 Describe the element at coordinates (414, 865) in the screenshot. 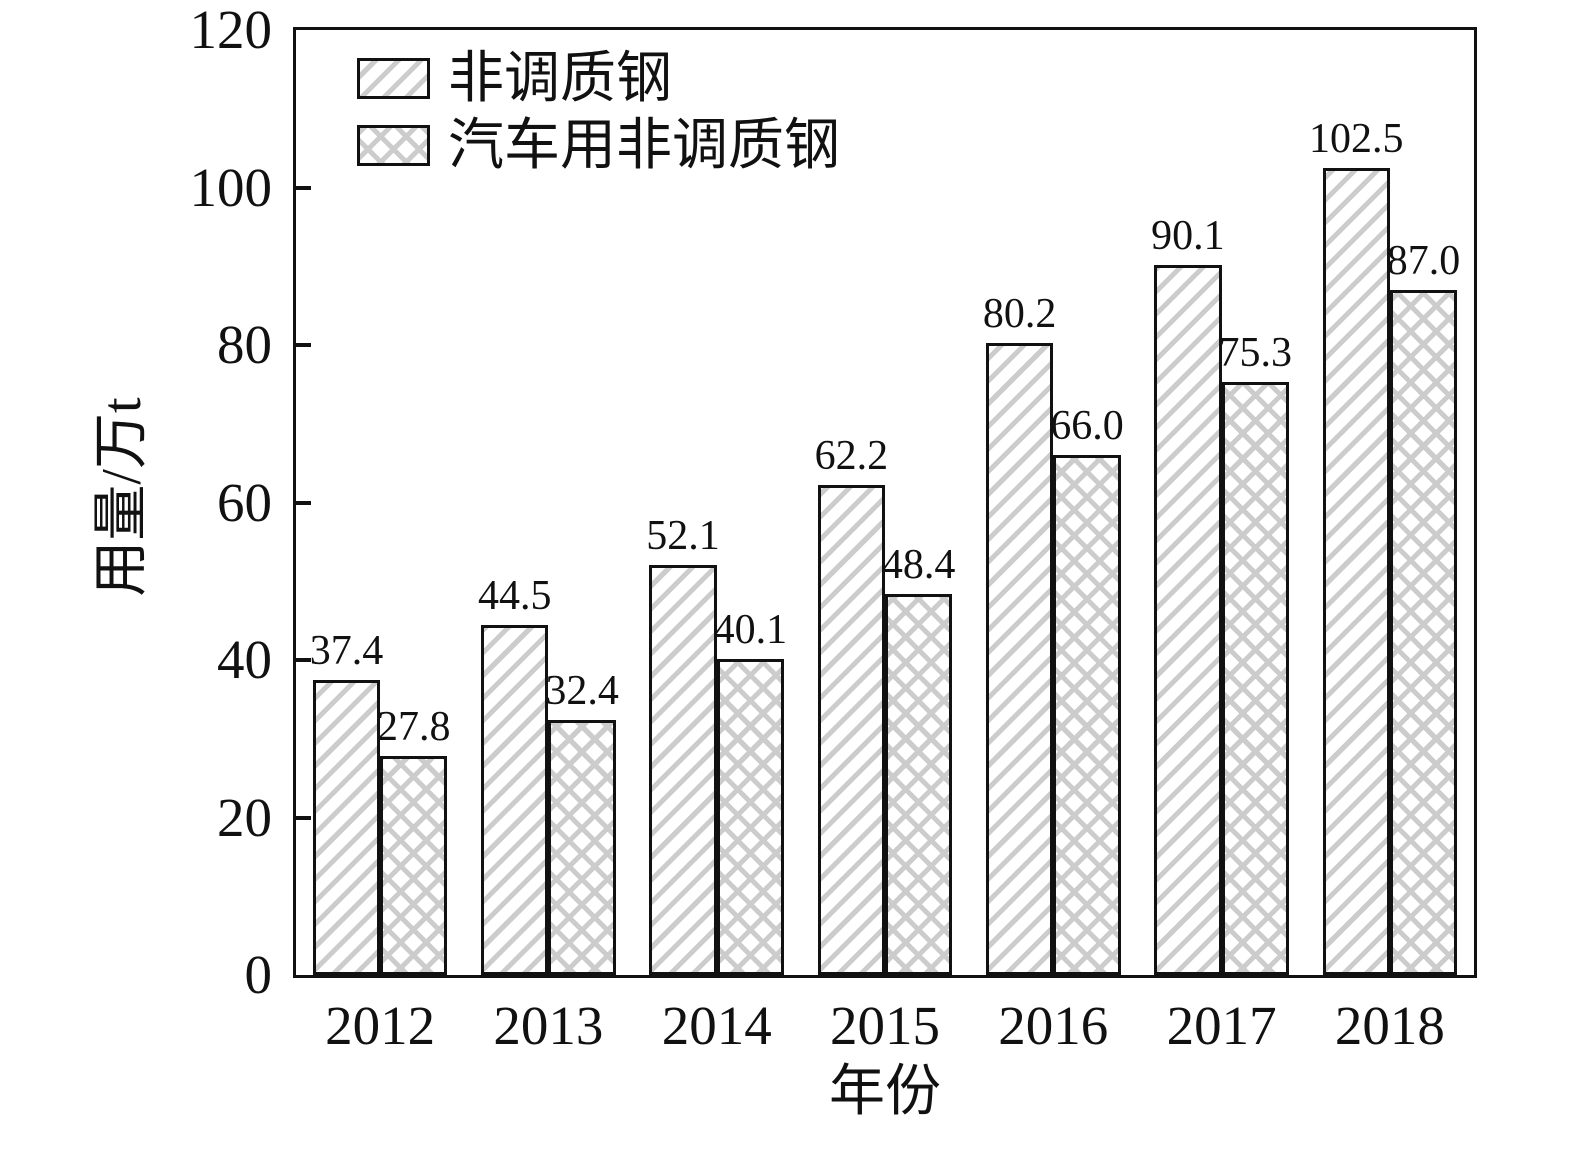

I see `bar-series2-2012` at that location.